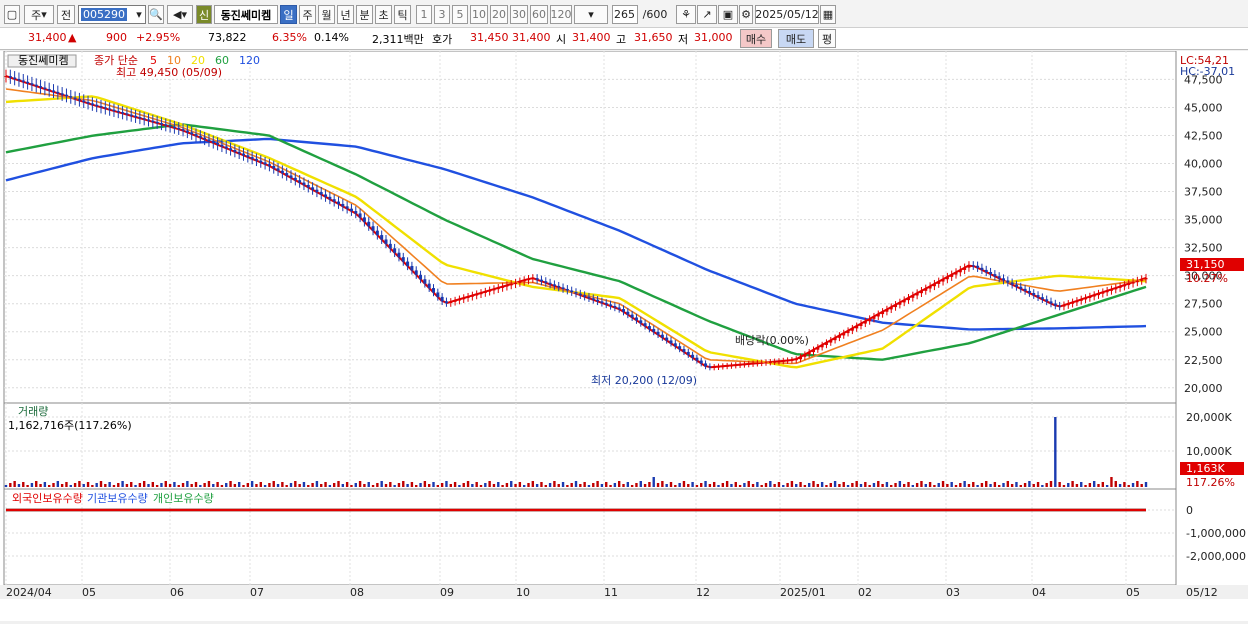 This screenshot has width=1248, height=624. Describe the element at coordinates (489, 37) in the screenshot. I see `ask1: 31,450` at that location.